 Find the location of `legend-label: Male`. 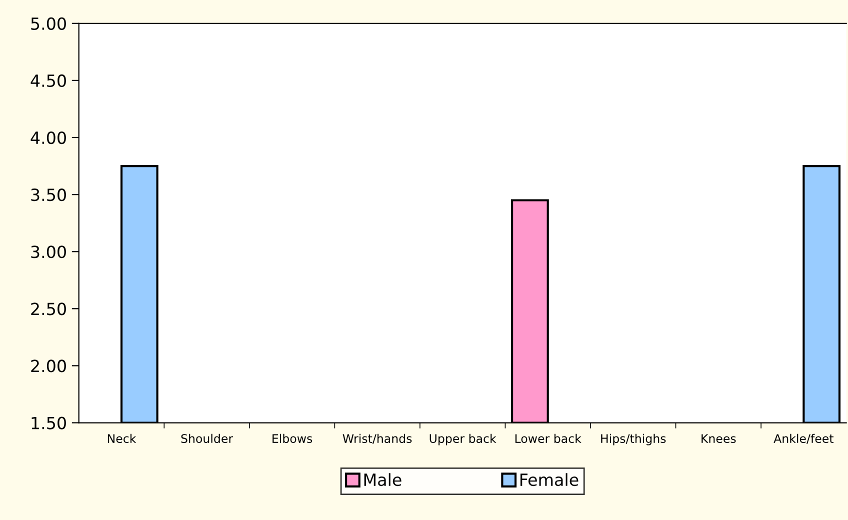

legend-label: Male is located at coordinates (383, 479).